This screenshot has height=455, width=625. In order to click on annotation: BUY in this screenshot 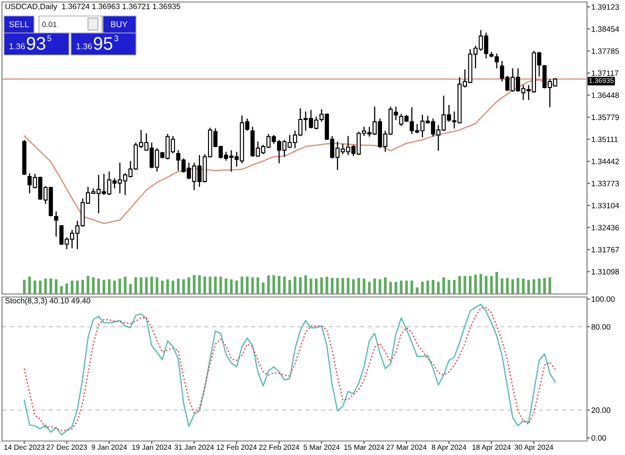, I will do `click(119, 24)`.